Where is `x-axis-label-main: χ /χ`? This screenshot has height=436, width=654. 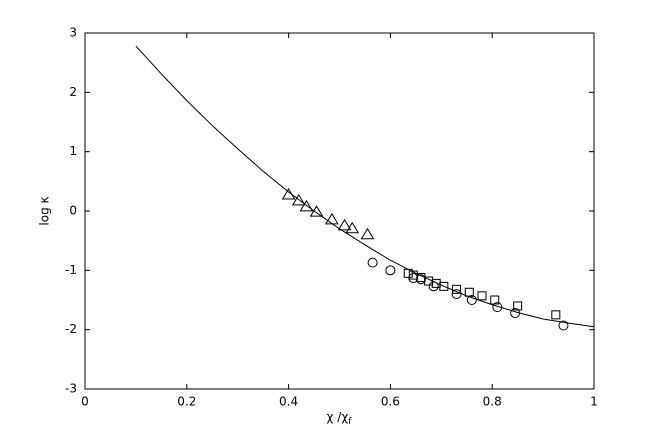
x-axis-label-main: χ /χ is located at coordinates (338, 417).